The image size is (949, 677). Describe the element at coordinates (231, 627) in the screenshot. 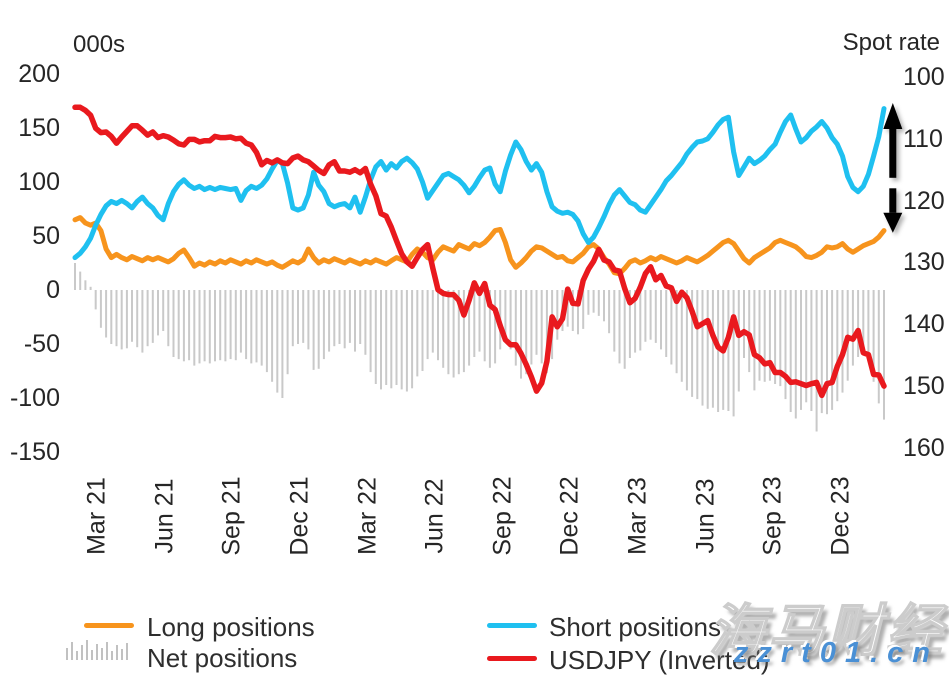

I see `legend-long-label: Long positions` at that location.